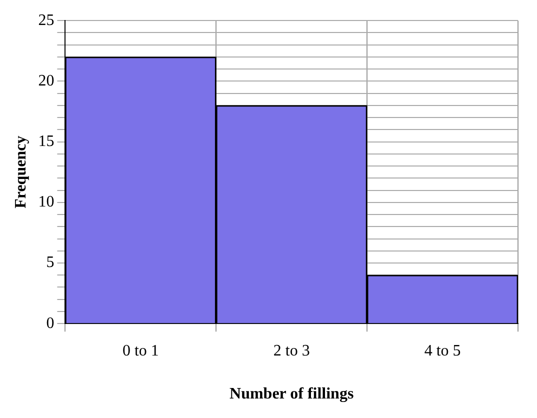 This screenshot has width=537, height=418. Describe the element at coordinates (46, 202) in the screenshot. I see `y-tick-label: 10` at that location.